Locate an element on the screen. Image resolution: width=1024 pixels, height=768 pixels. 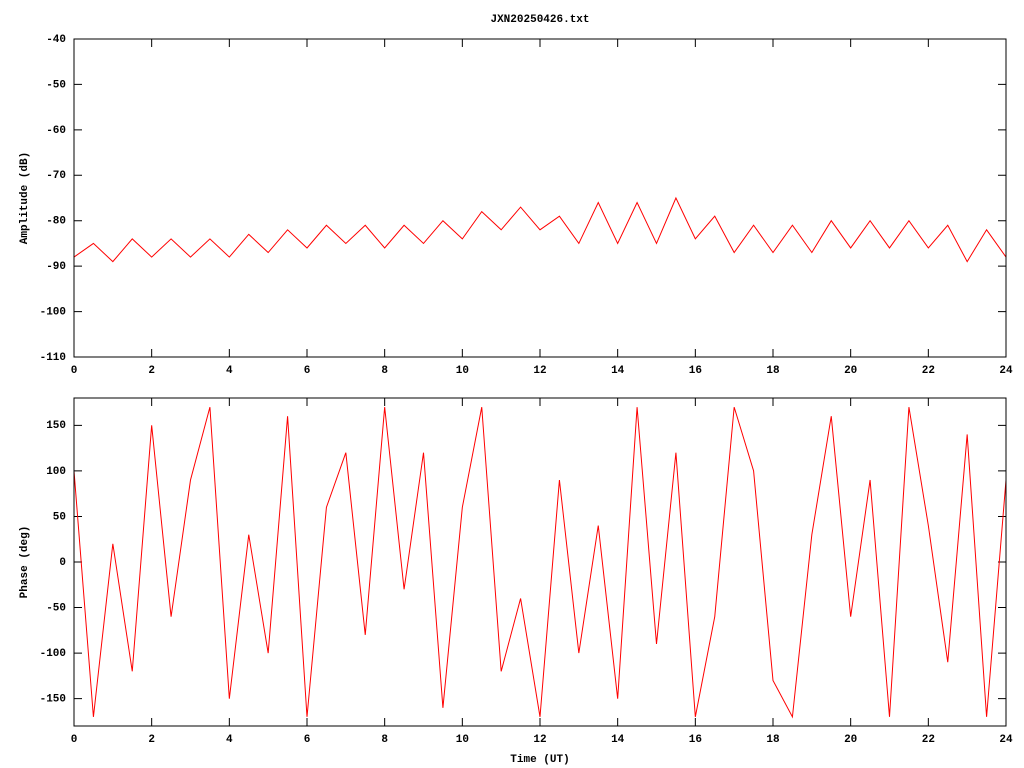
y-tick-label: -150 is located at coordinates (53, 700).